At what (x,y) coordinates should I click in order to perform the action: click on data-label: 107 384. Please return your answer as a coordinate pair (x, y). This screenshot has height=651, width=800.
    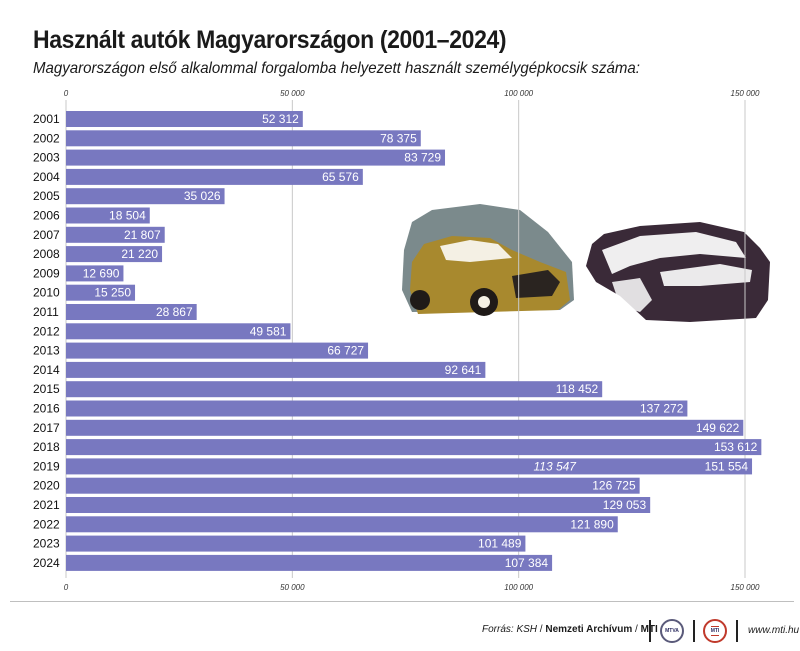
    Looking at the image, I should click on (527, 563).